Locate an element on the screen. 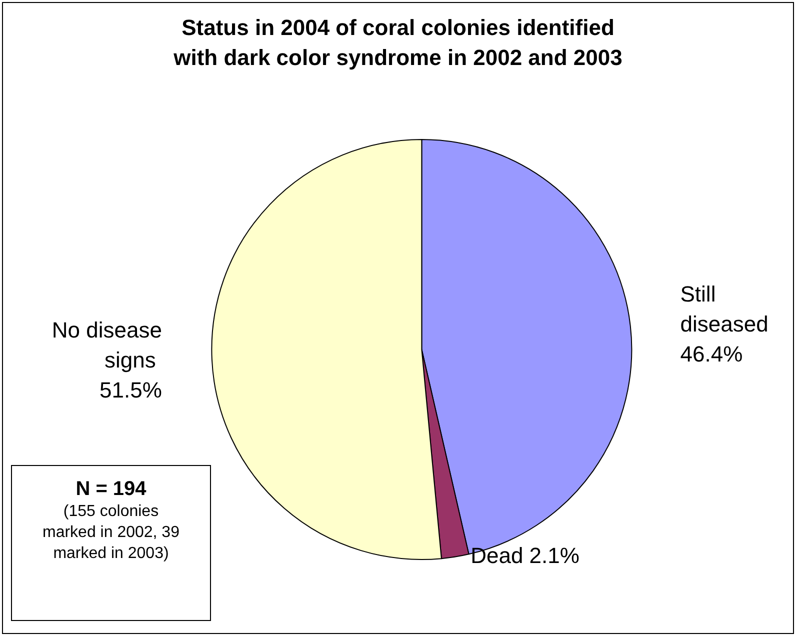 This screenshot has width=797, height=638. slice-label: Still diseased is located at coordinates (727, 309).